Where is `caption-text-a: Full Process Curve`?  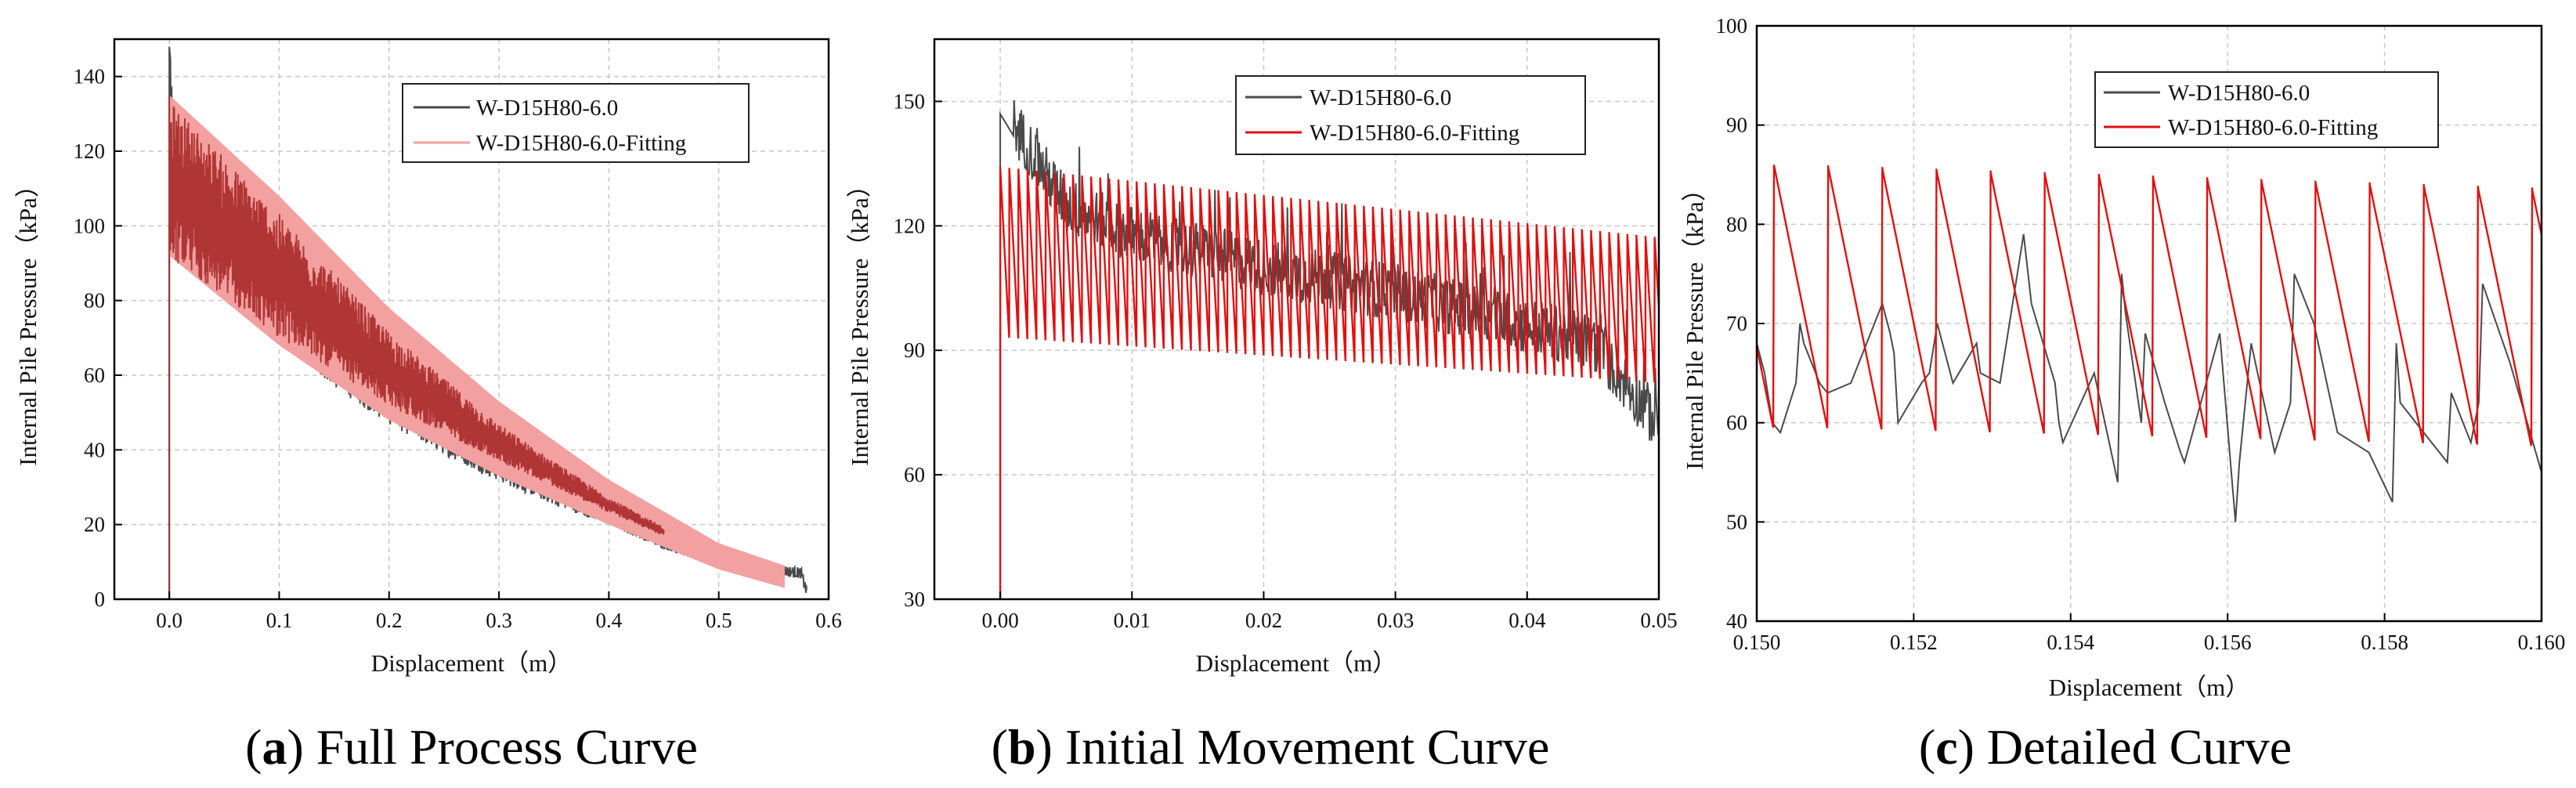 caption-text-a: Full Process Curve is located at coordinates (501, 747).